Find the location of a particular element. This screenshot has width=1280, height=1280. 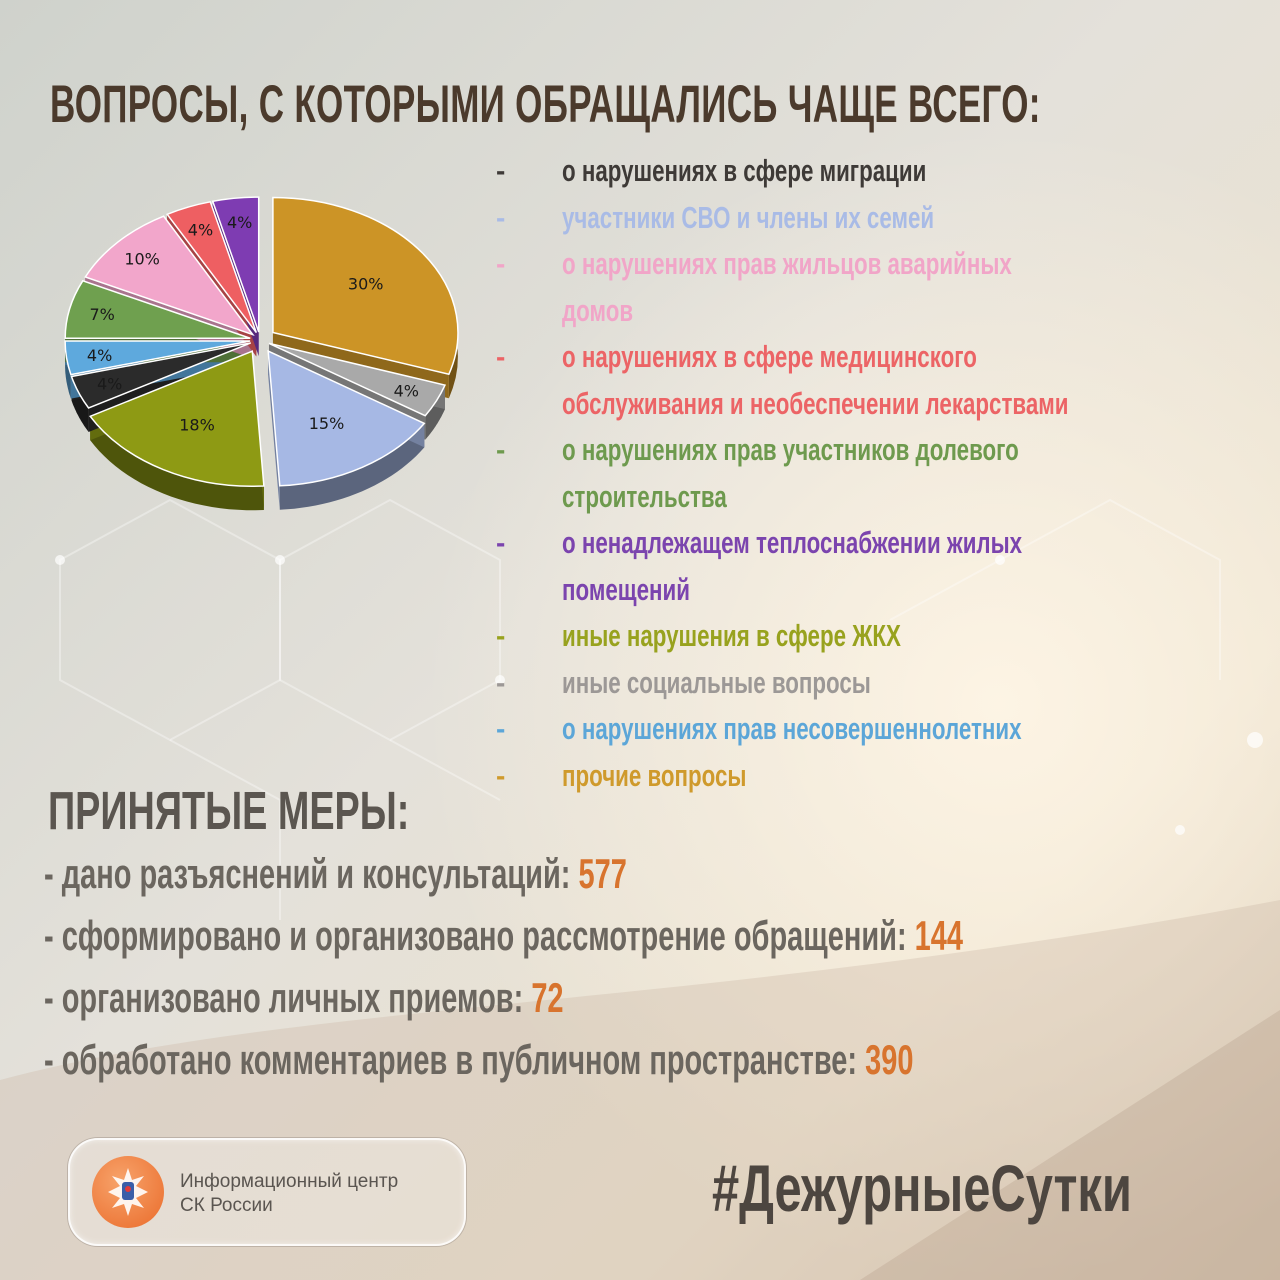

legend-label-line: прочие вопросы is located at coordinates (654, 775).